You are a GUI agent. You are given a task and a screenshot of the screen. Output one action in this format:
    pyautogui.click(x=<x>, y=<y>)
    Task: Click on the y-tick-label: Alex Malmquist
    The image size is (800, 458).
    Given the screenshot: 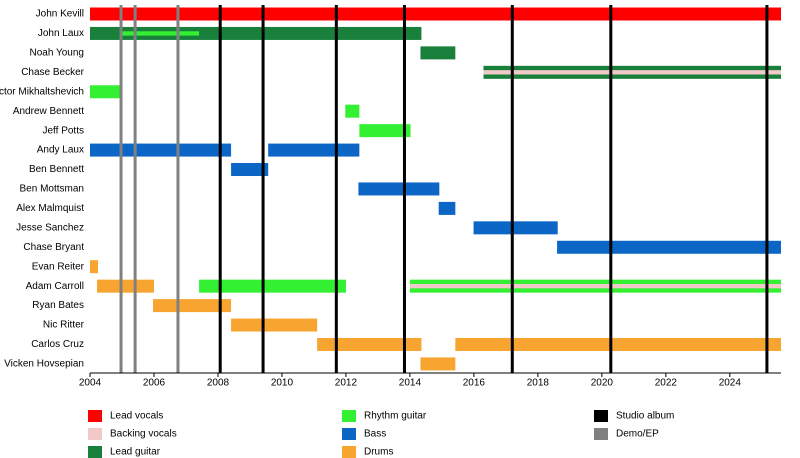 What is the action you would take?
    pyautogui.click(x=50, y=208)
    